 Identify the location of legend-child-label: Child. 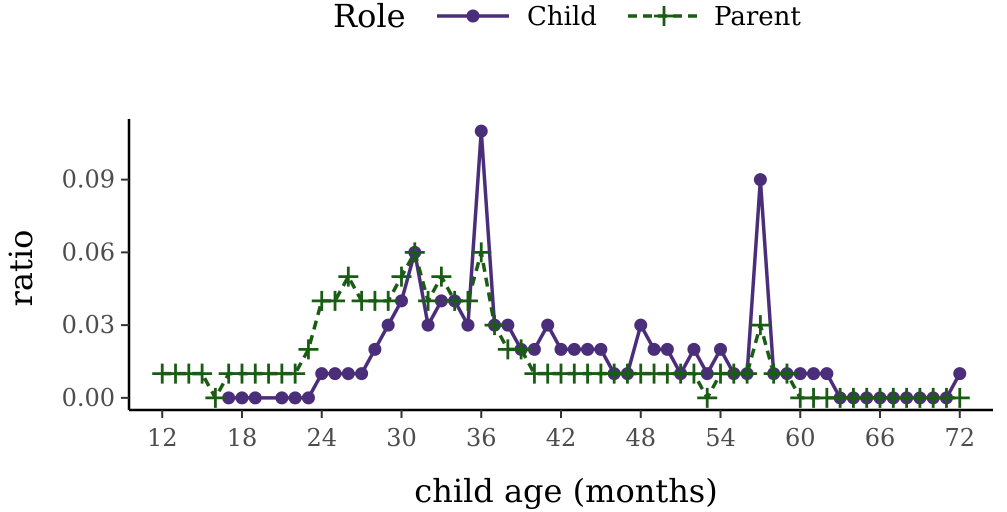
(562, 17).